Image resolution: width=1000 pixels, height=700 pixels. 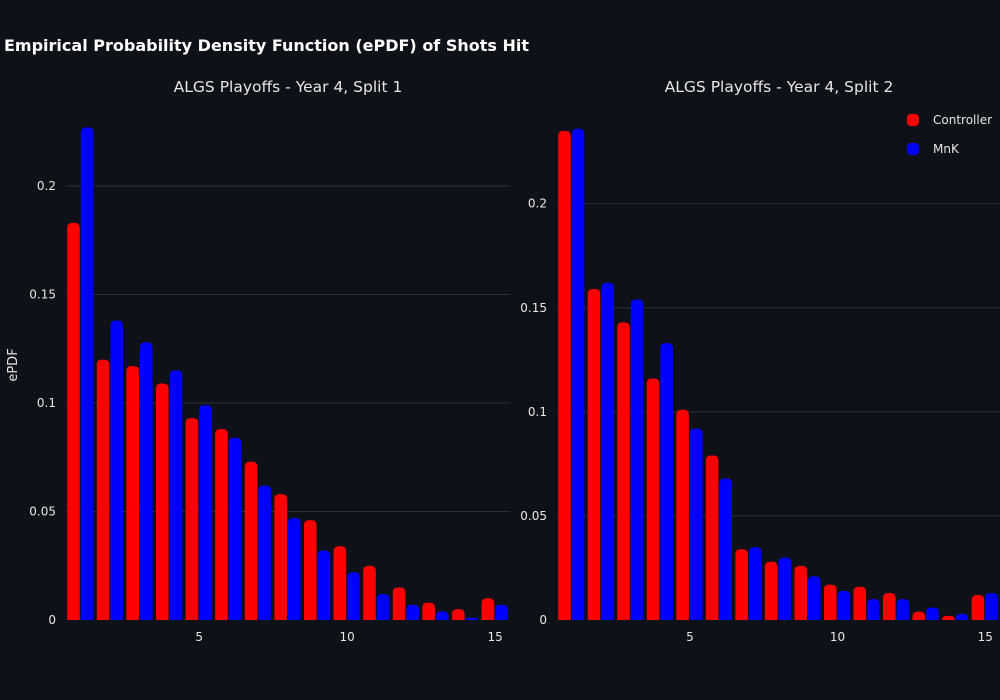 I want to click on legend-label-mnk: MnK, so click(x=946, y=149).